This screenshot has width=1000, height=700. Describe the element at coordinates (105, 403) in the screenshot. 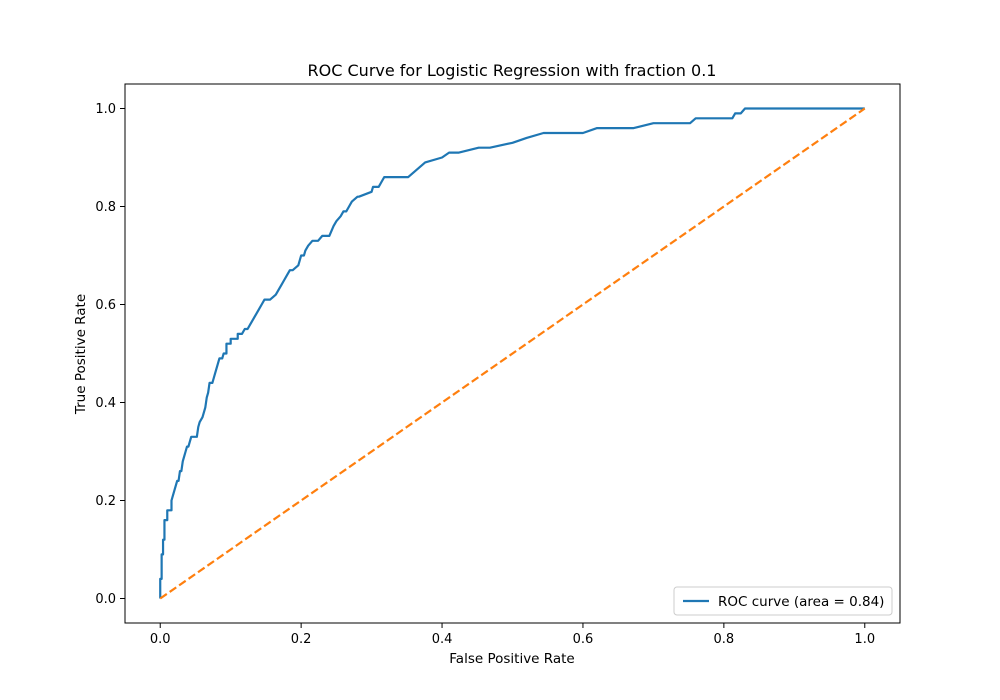

I see `y-tick-label: 0.4` at that location.